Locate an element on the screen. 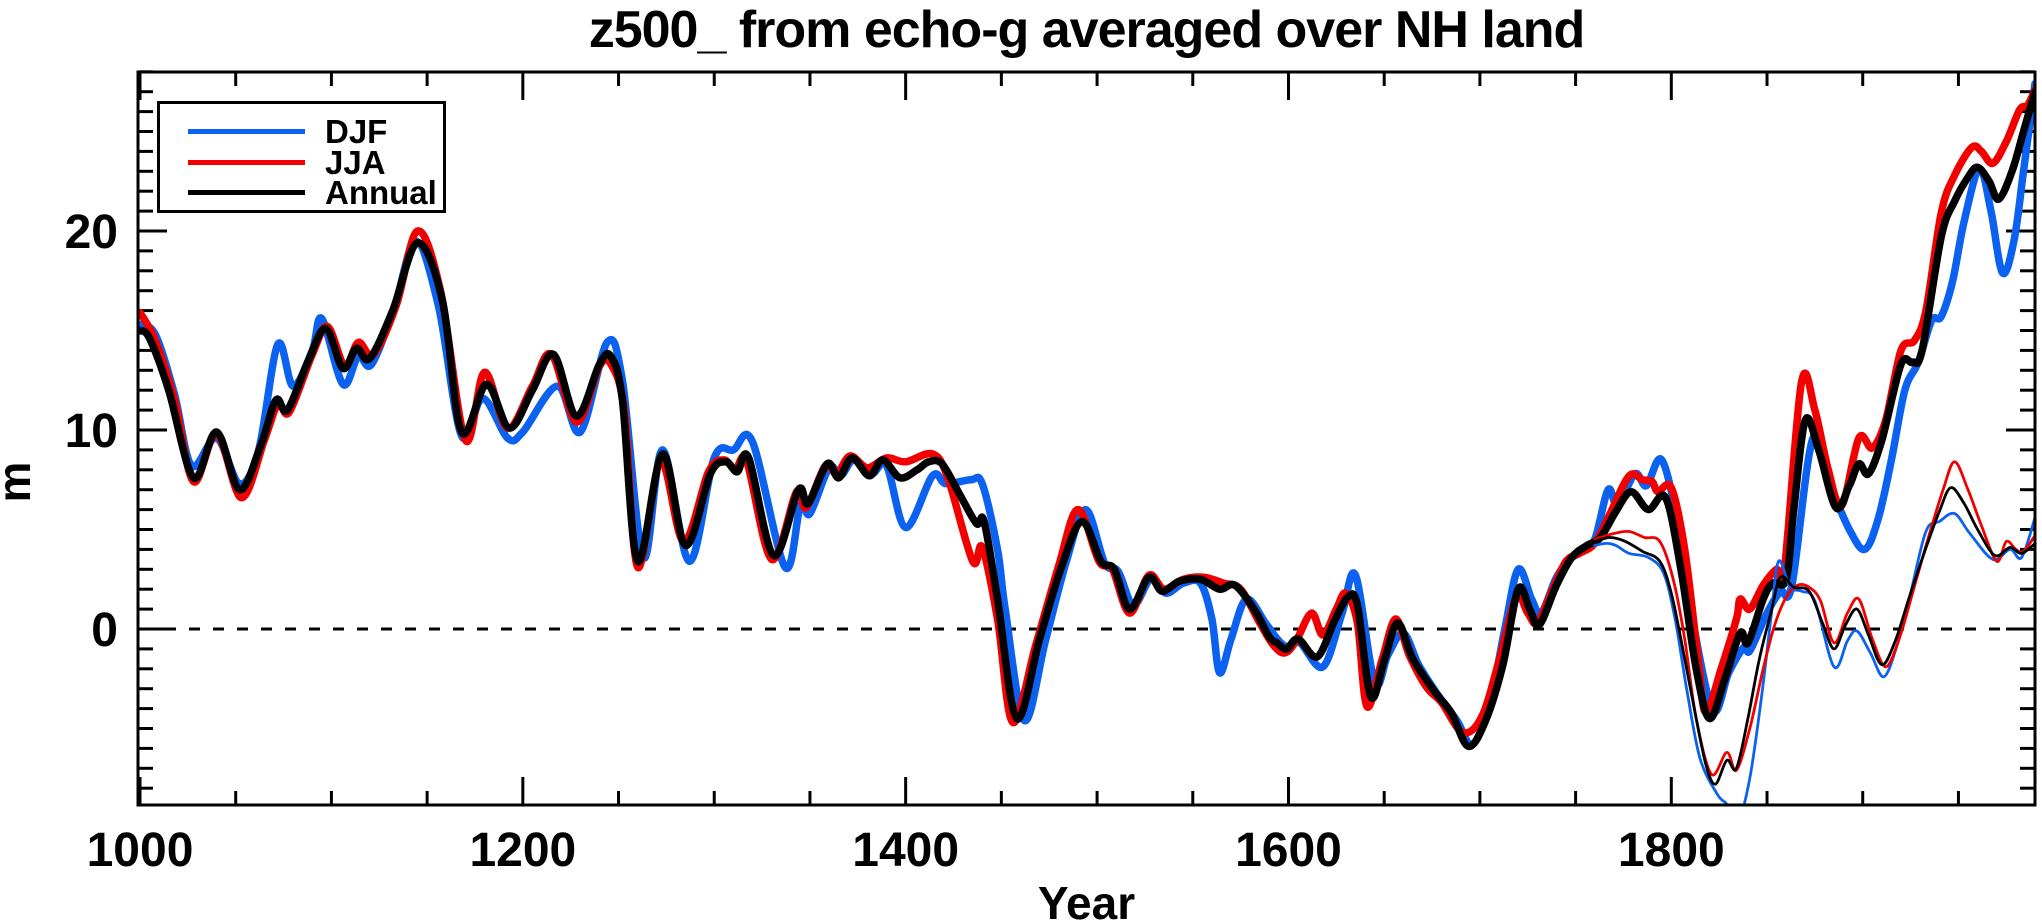 The width and height of the screenshot is (2042, 923). y-tick-label: 20 is located at coordinates (91, 232).